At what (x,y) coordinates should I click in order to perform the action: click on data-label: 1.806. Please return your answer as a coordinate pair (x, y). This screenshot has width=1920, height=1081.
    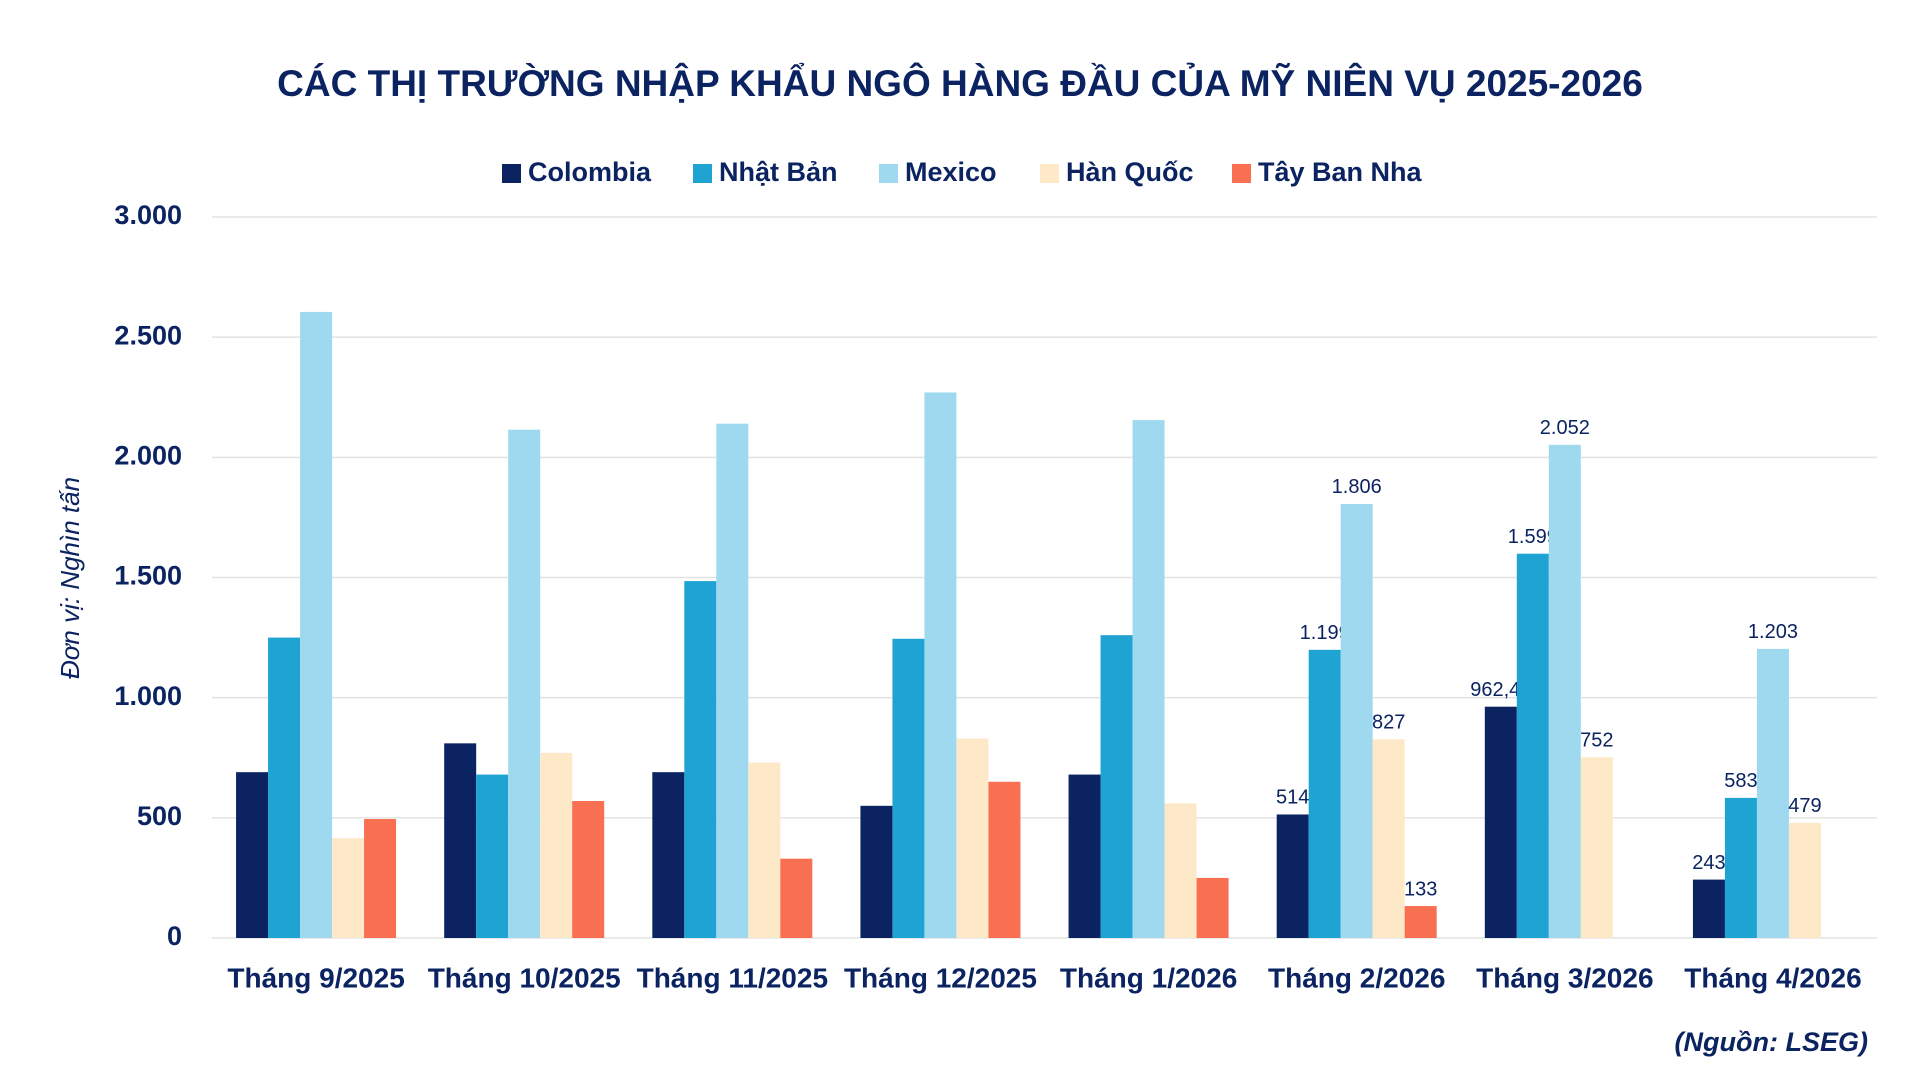
    Looking at the image, I should click on (1357, 487).